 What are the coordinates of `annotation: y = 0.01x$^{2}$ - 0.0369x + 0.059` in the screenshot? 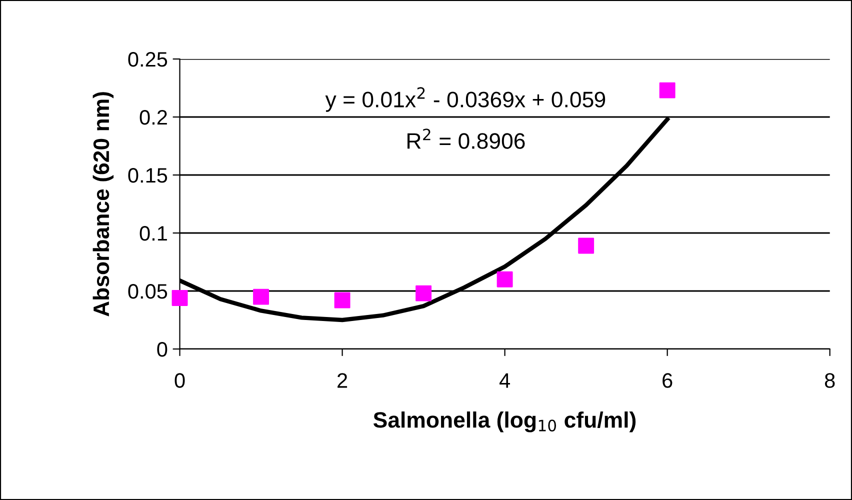 It's located at (465, 99).